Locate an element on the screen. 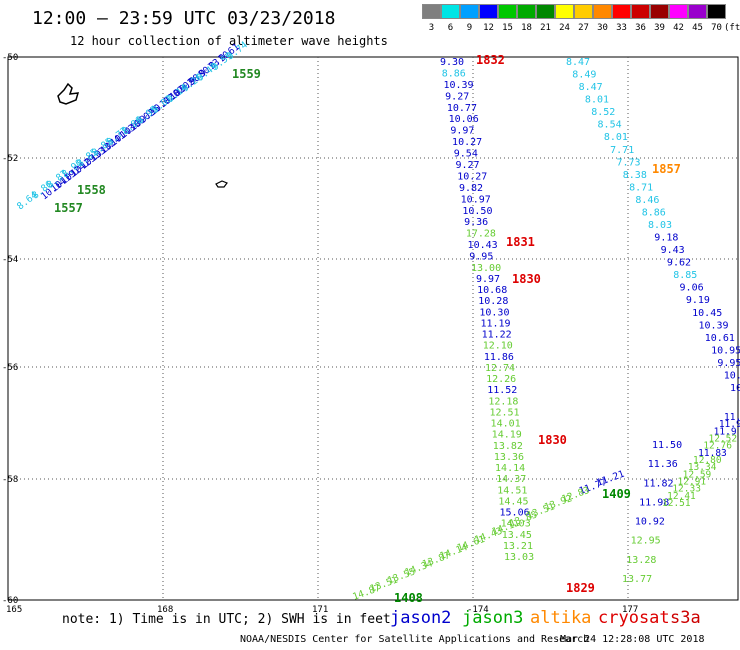  legend-label: 3 is located at coordinates (431, 28).